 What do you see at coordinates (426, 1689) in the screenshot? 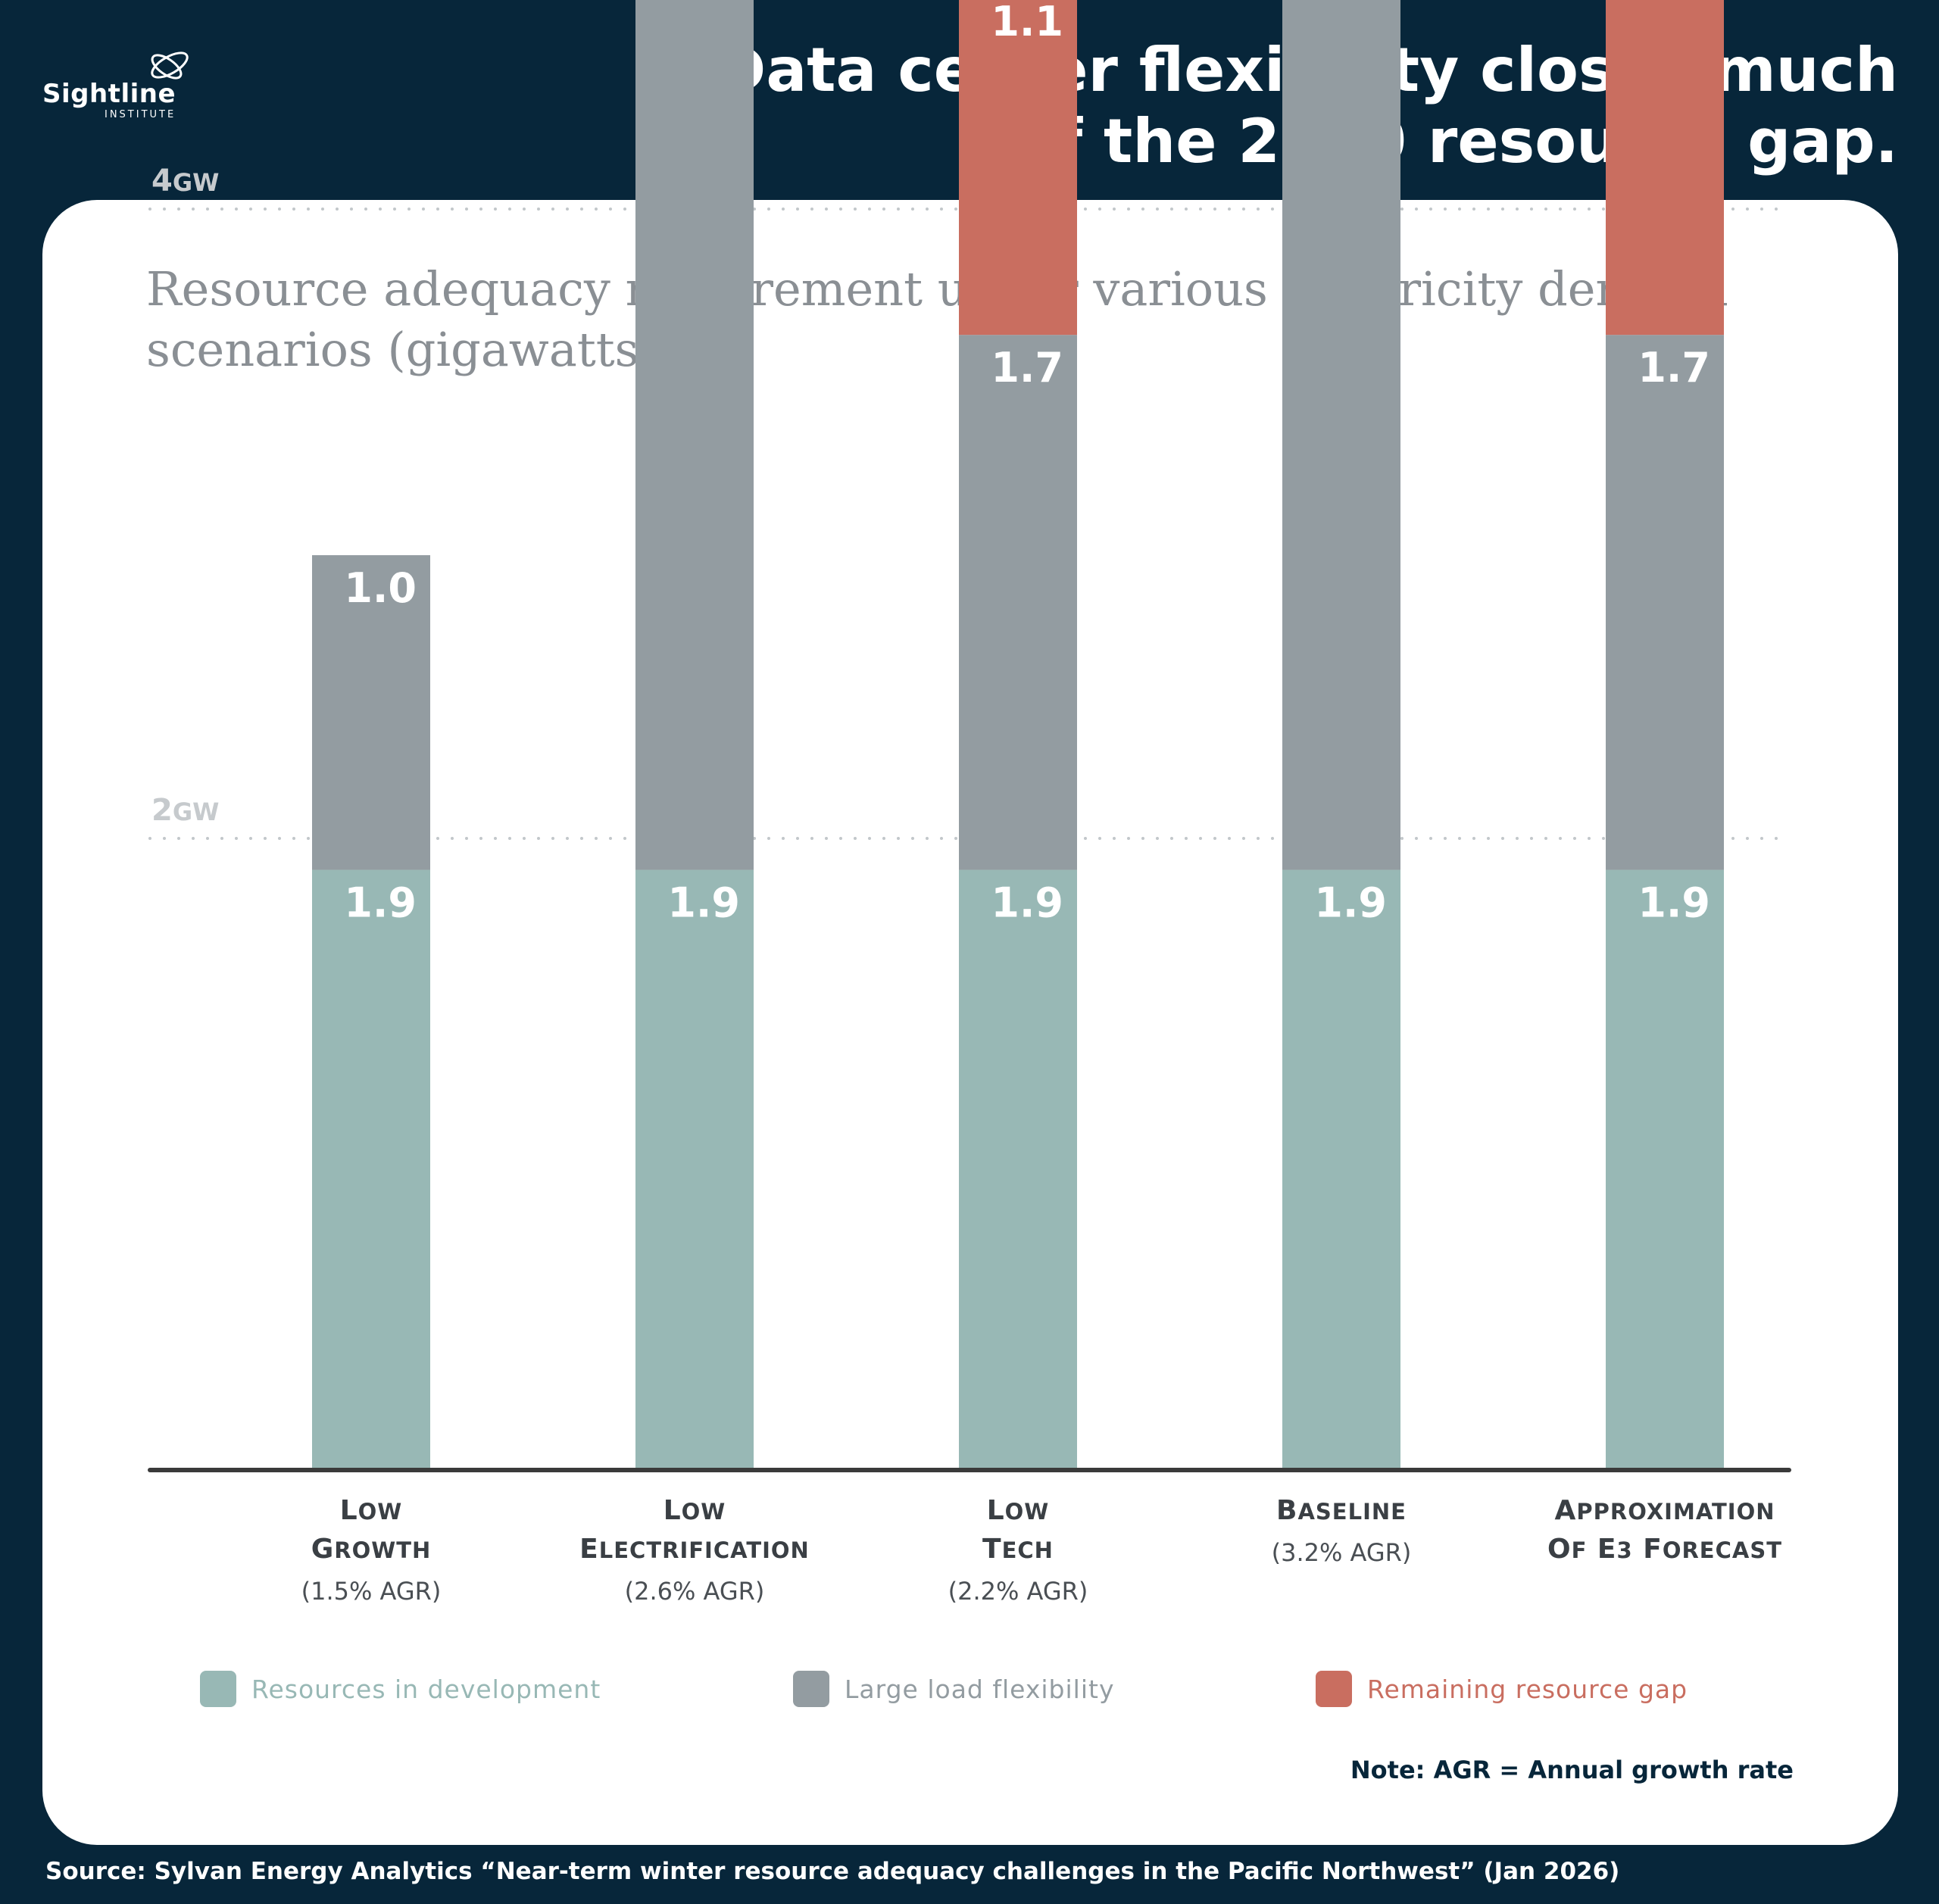
I see `legend-label-resources: Resources in development` at bounding box center [426, 1689].